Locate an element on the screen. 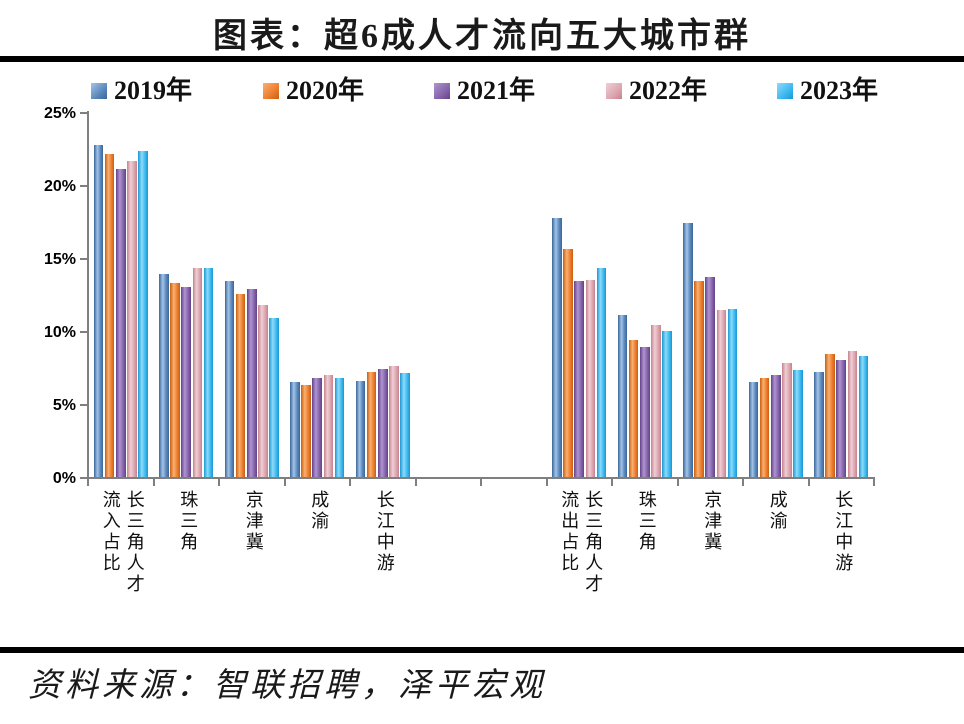 This screenshot has height=724, width=964. legend-item: 2020年 is located at coordinates (313, 91).